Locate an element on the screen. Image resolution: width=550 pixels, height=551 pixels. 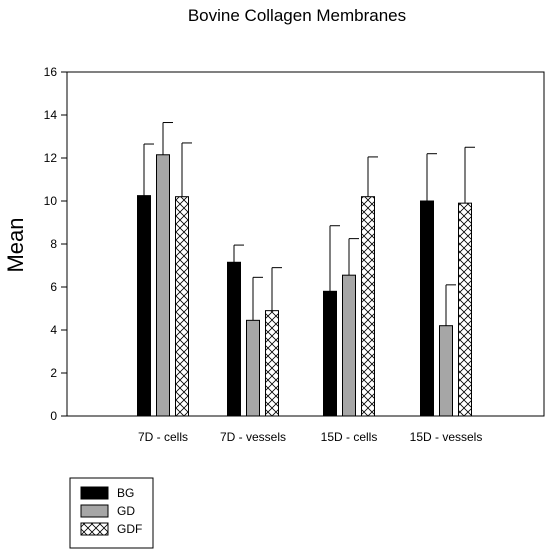
x-category-label: 15D - cells is located at coordinates (349, 437).